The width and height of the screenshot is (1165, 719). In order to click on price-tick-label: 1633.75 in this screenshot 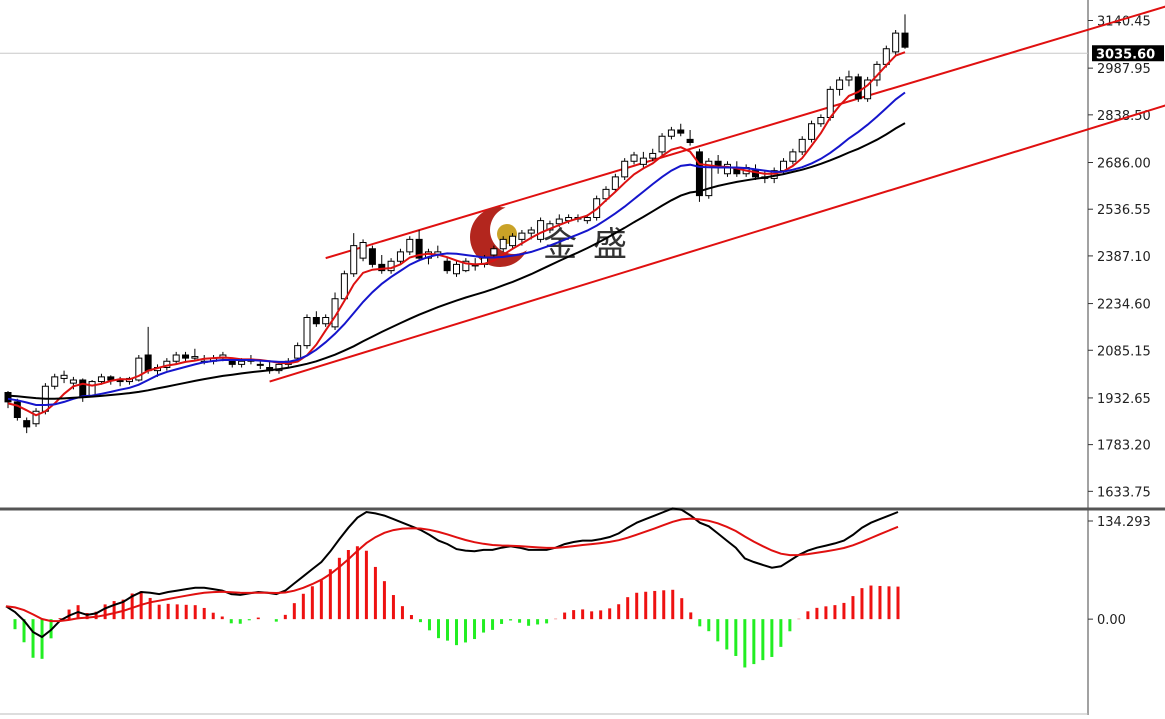, I will do `click(1124, 492)`.